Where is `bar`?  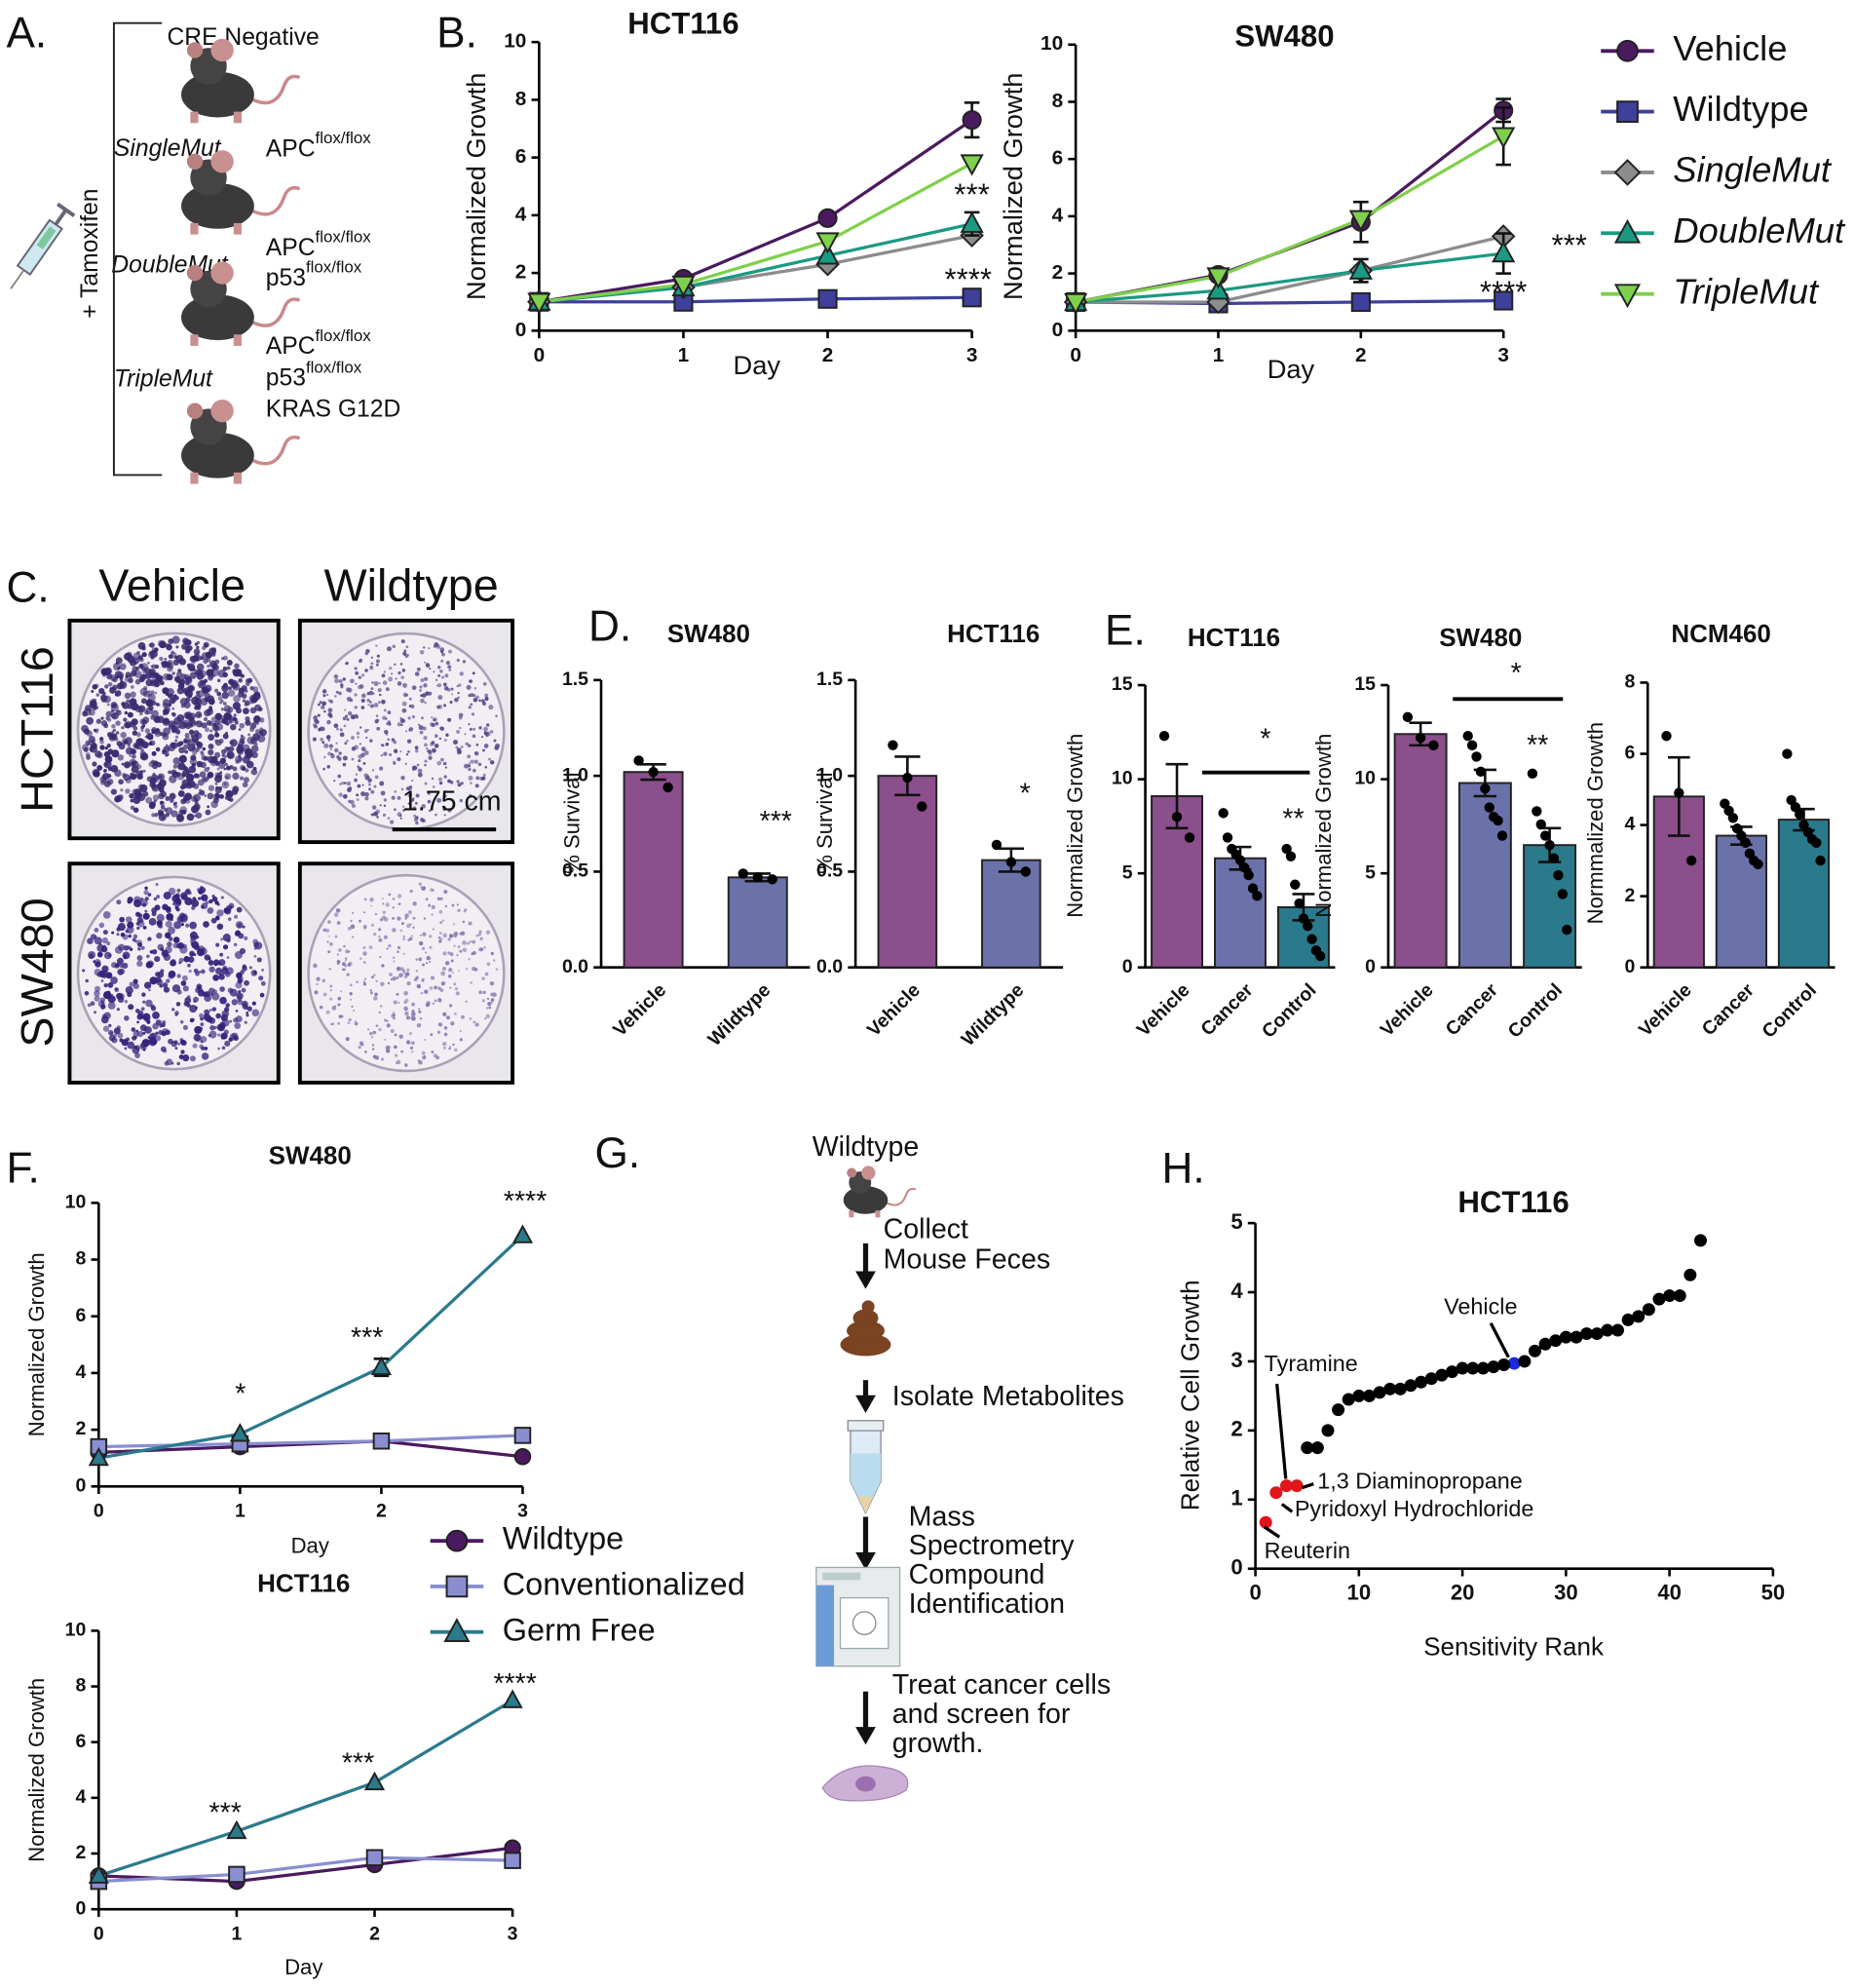 bar is located at coordinates (1550, 907).